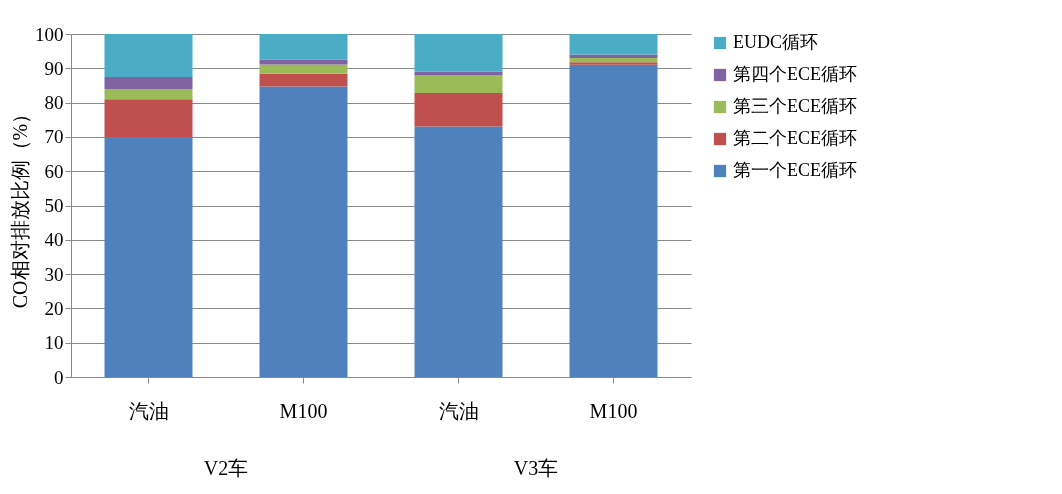  Describe the element at coordinates (536, 468) in the screenshot. I see `text: V3车` at that location.